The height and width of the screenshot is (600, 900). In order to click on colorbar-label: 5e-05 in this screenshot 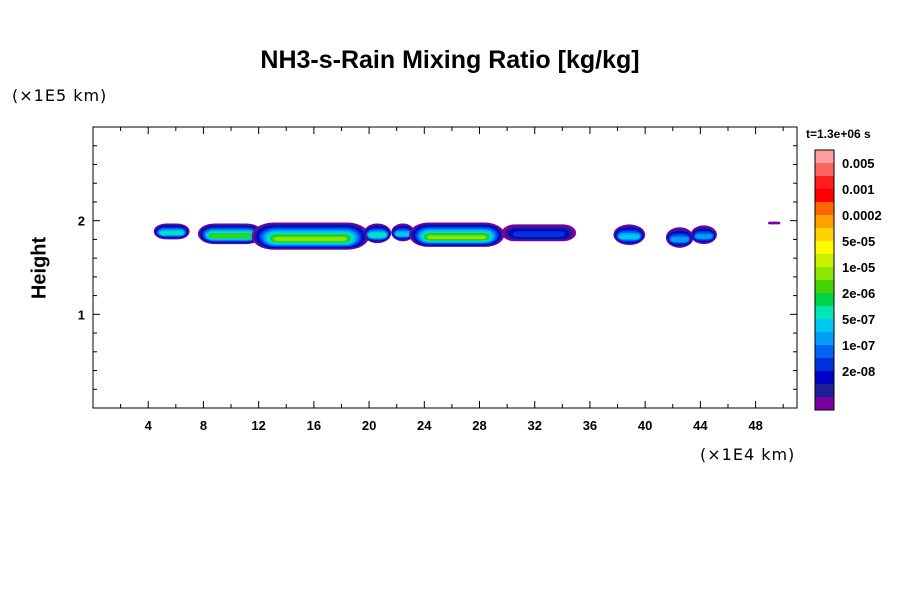, I will do `click(858, 241)`.